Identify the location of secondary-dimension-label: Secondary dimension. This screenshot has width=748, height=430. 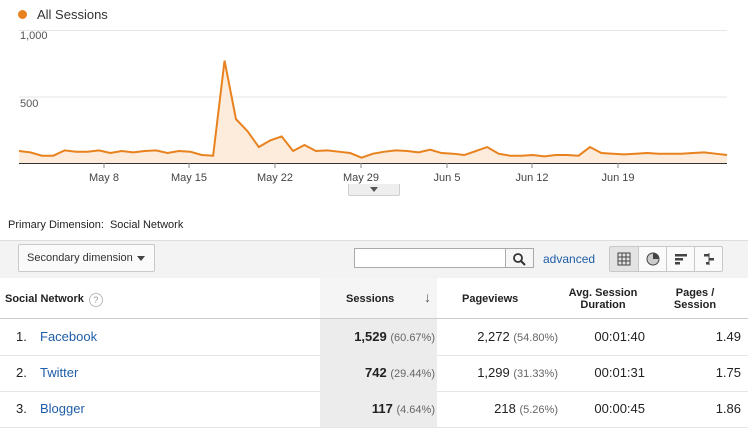
(80, 258).